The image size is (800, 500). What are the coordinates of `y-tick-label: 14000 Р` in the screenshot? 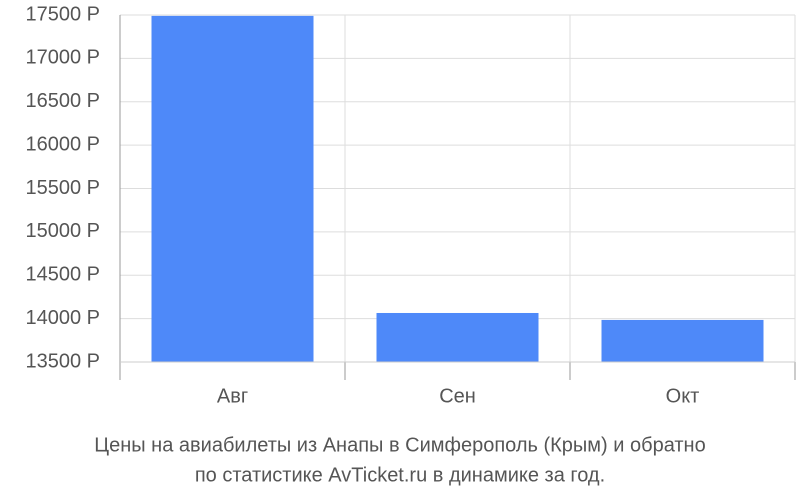 It's located at (62, 318).